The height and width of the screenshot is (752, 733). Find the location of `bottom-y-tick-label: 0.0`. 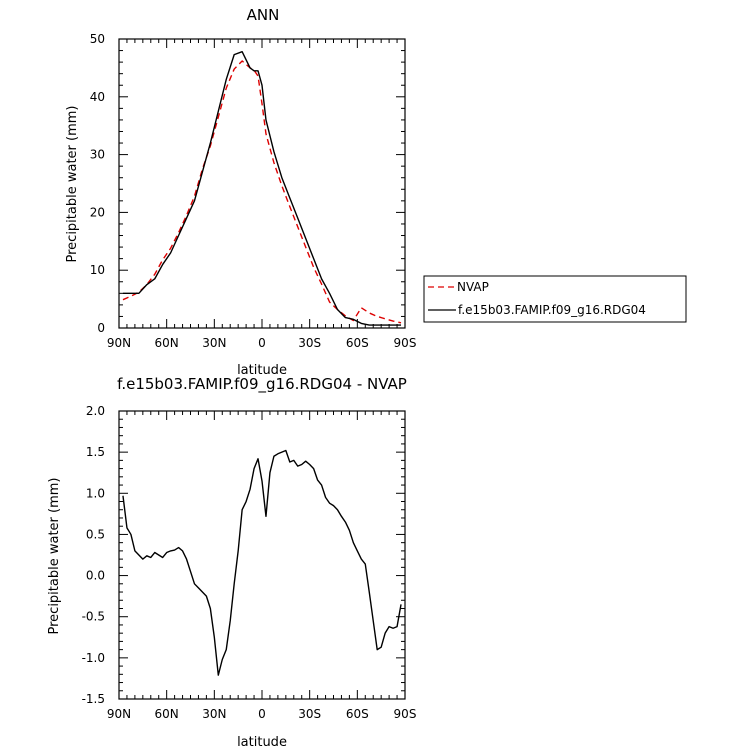

bottom-y-tick-label: 0.0 is located at coordinates (95, 576).